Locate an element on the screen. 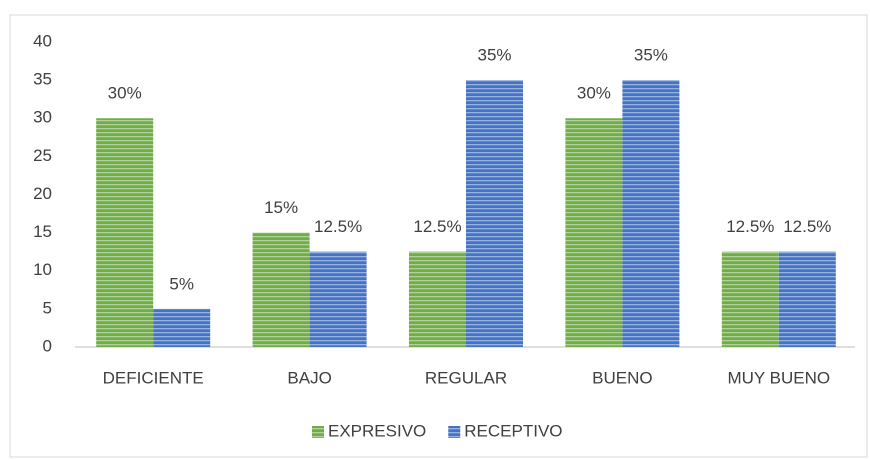  y-tick-label: 25 is located at coordinates (42, 155).